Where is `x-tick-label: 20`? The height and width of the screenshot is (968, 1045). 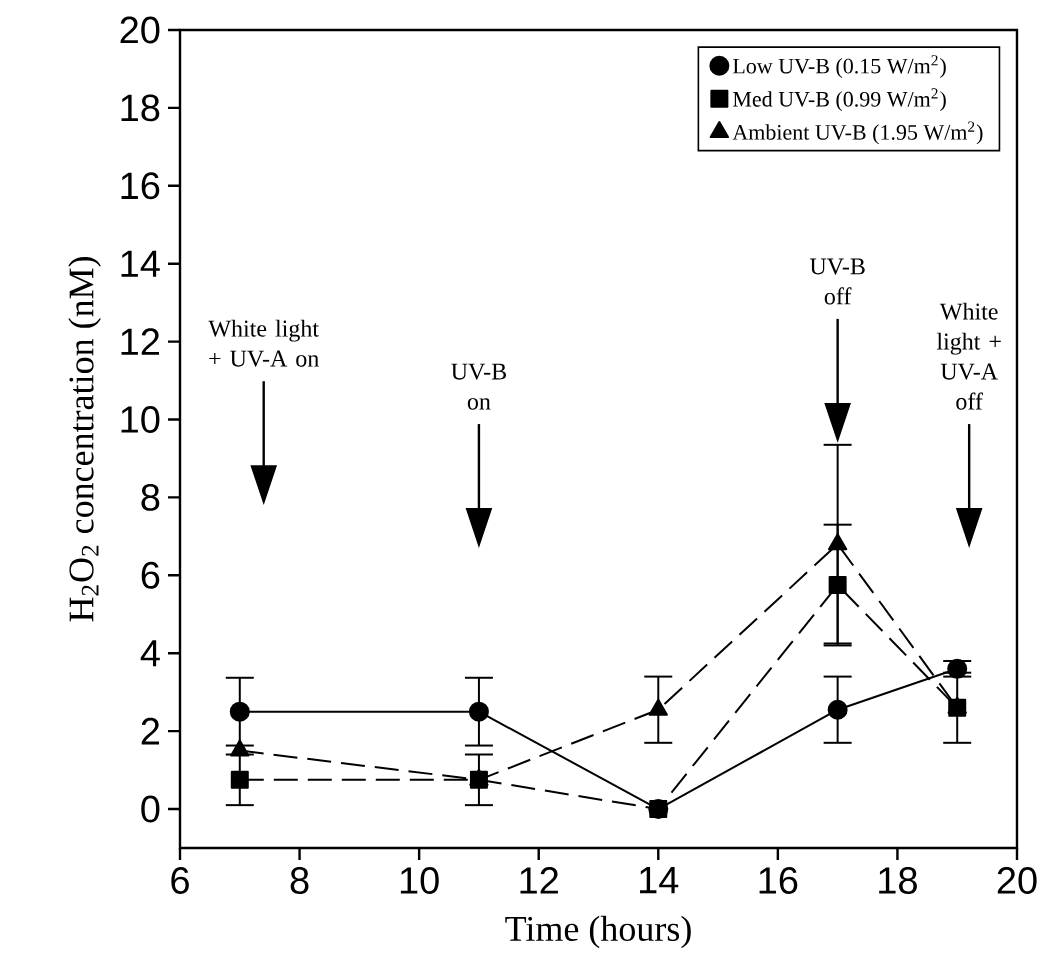 x-tick-label: 20 is located at coordinates (1017, 880).